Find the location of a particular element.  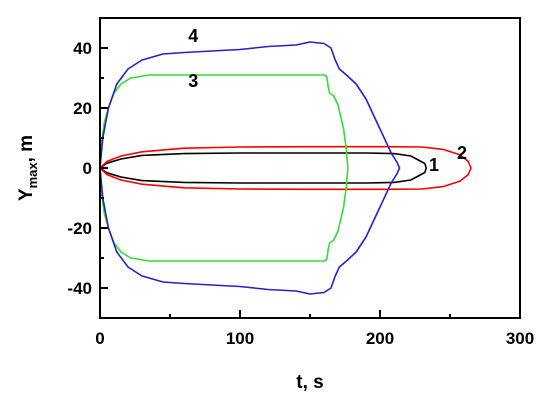

x-tick-label: 300 is located at coordinates (520, 338).